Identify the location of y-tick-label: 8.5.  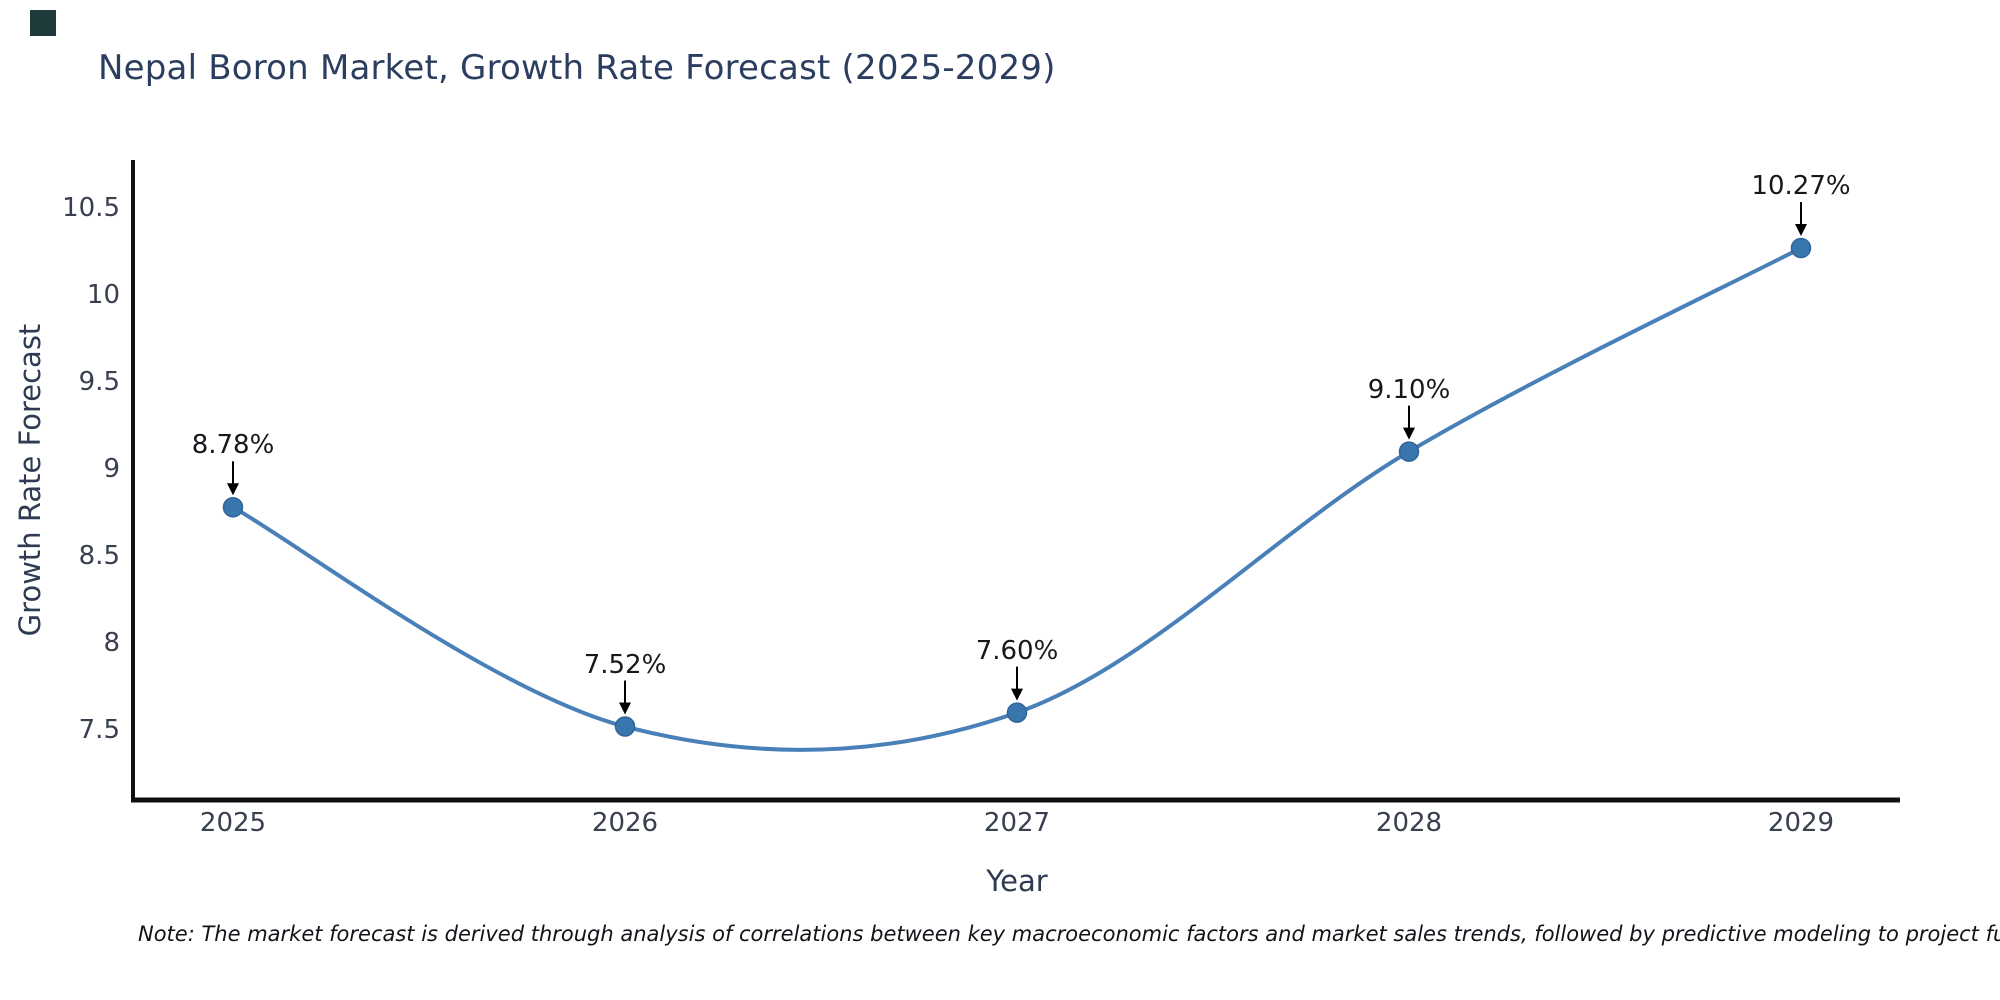
(99, 556).